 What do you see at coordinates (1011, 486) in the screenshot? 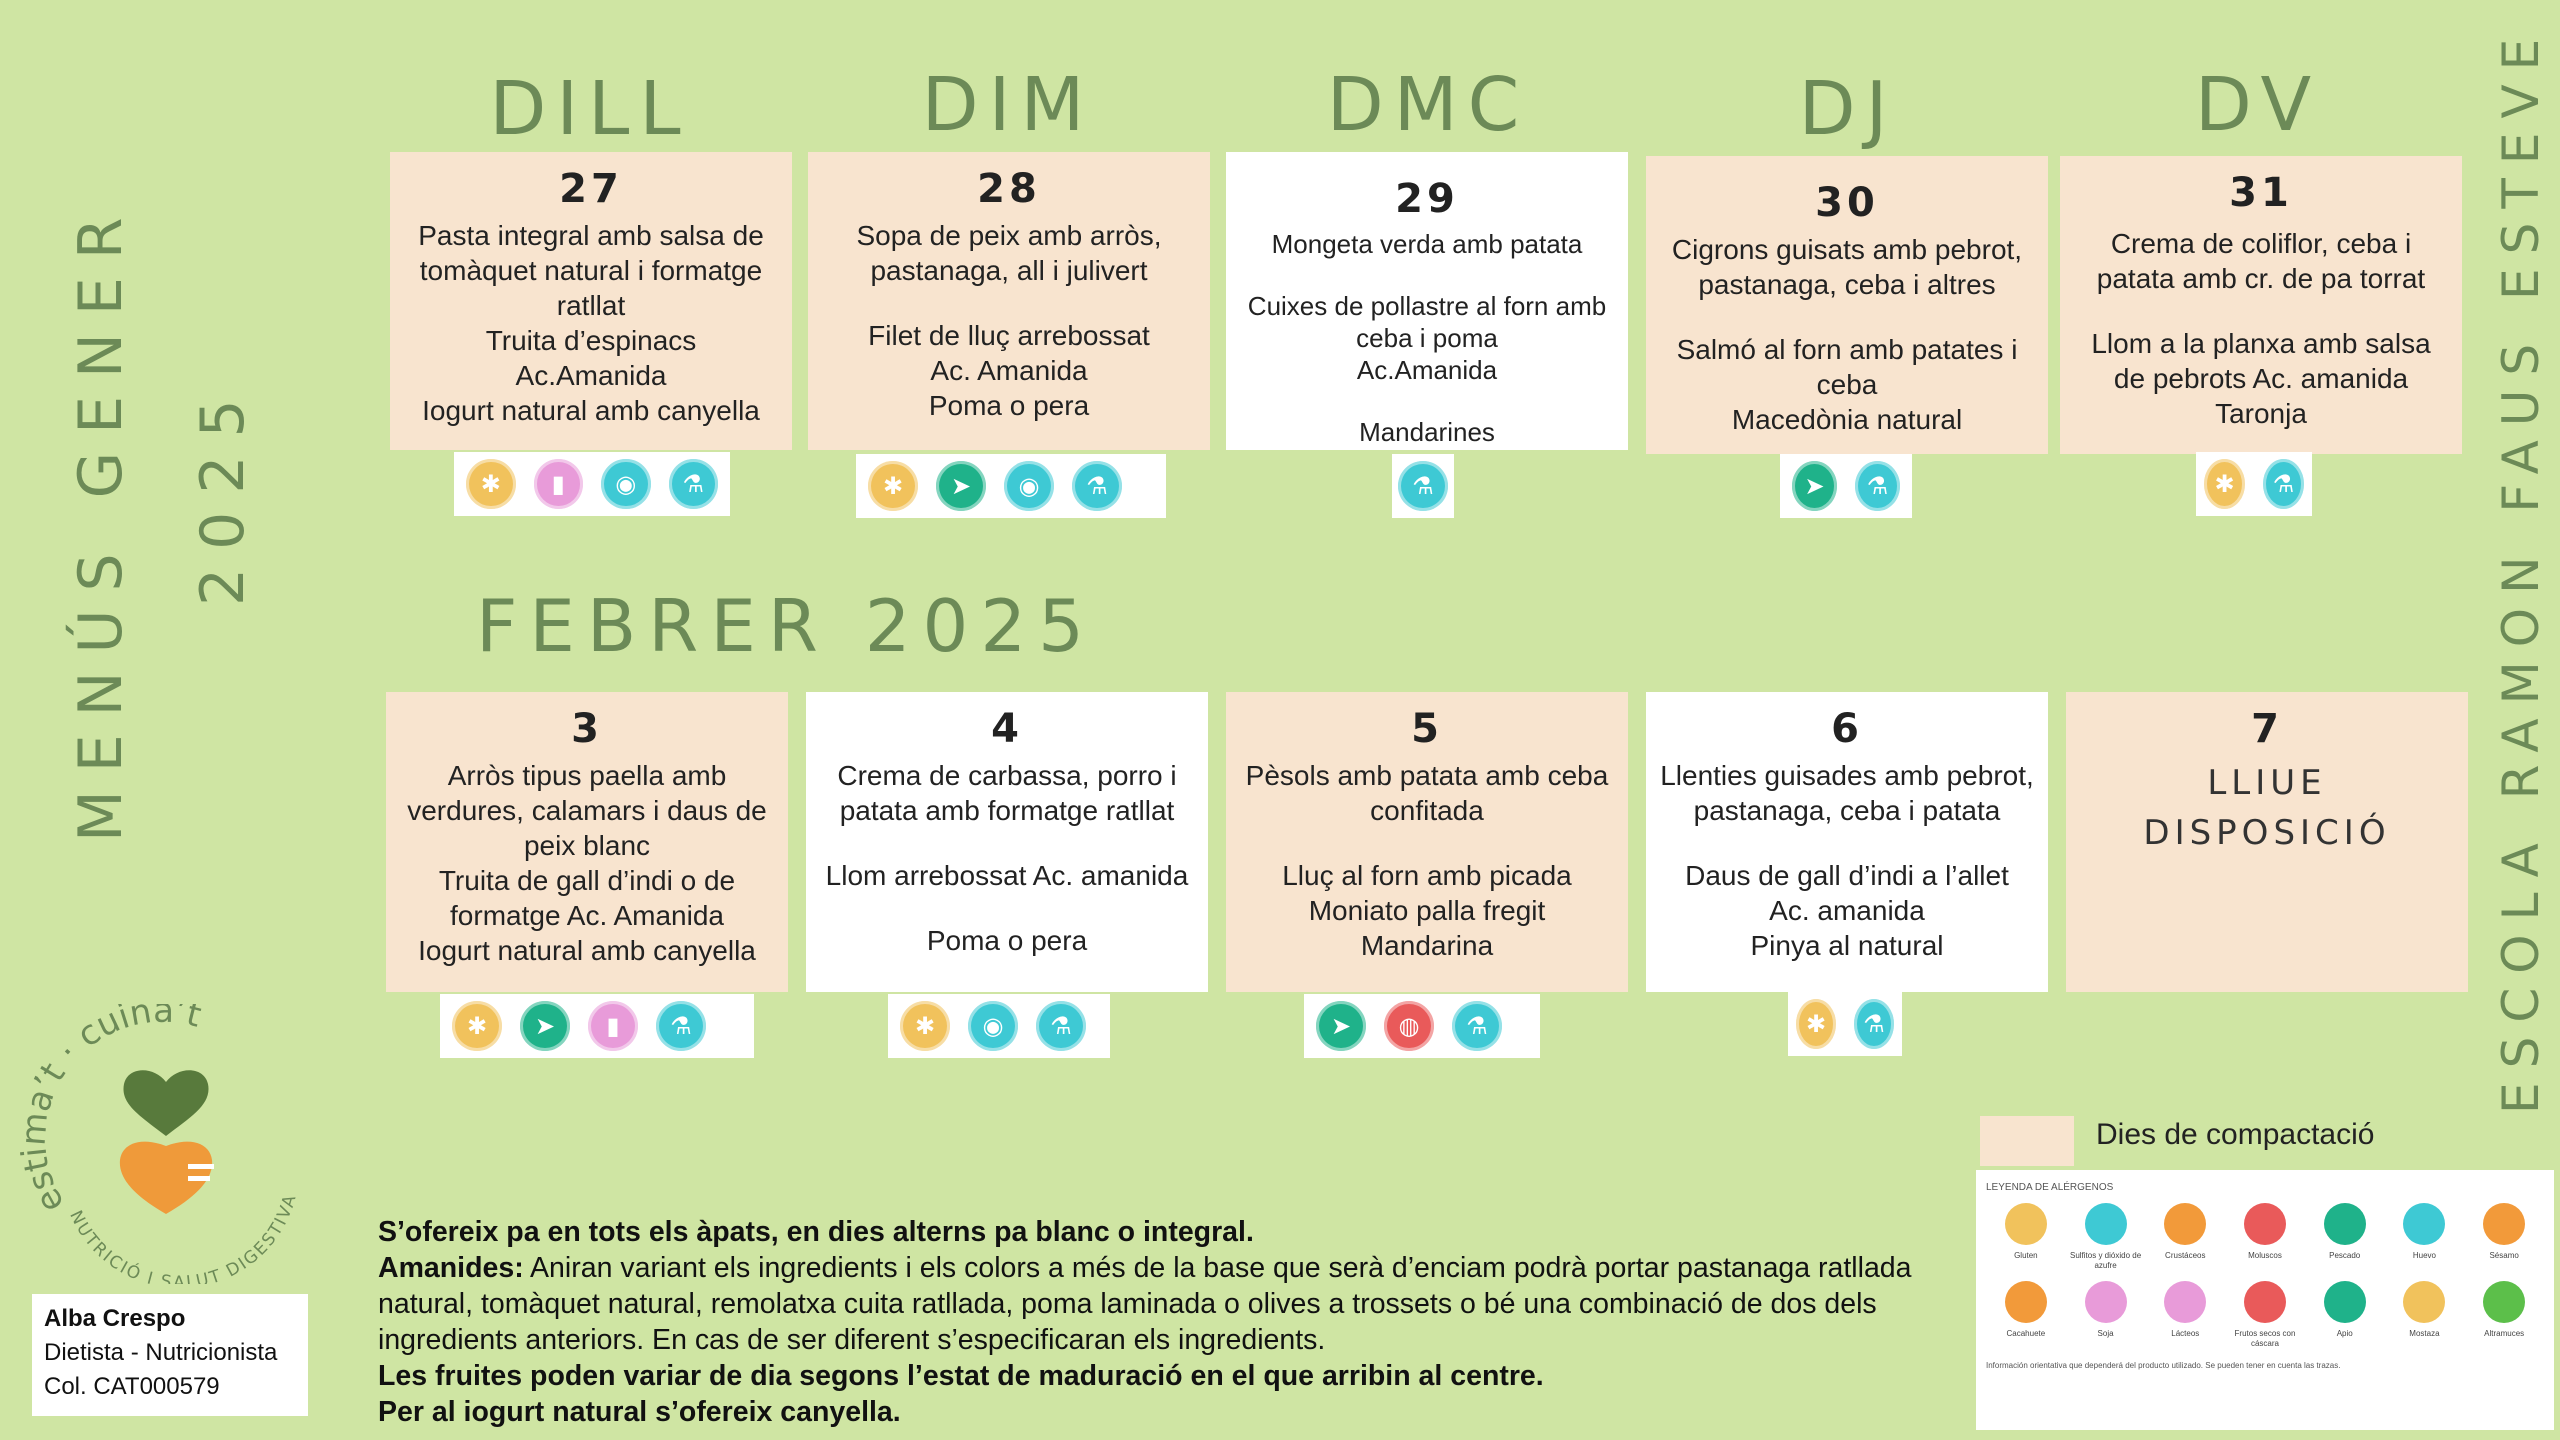
I see `allergen-icons-28: ✱ ➤ ◉ ⚗` at bounding box center [1011, 486].